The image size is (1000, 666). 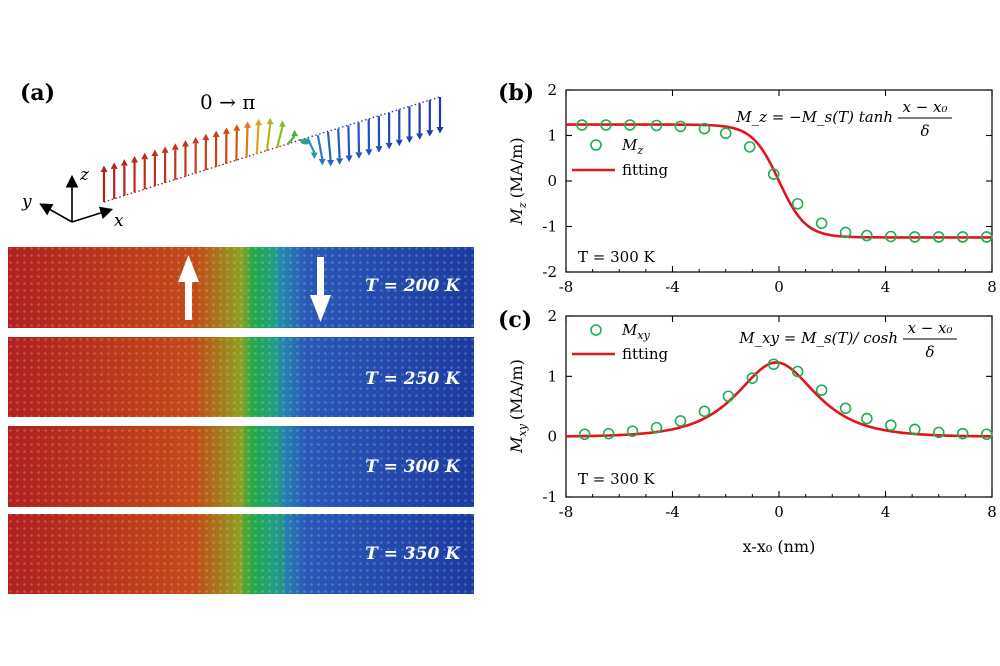 I want to click on formula-b: M_z = −M_s(T) tanh x − x₀ δ, so click(x=843, y=119).